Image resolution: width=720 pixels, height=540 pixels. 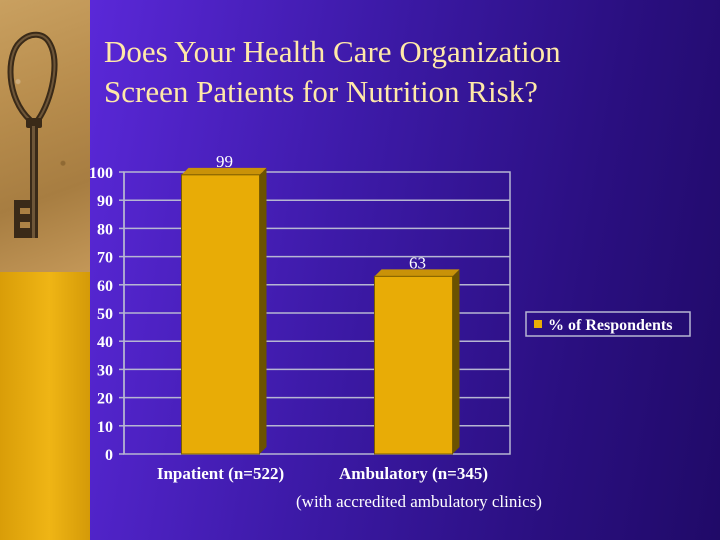 What do you see at coordinates (105, 399) in the screenshot?
I see `y-tick-label: 20` at bounding box center [105, 399].